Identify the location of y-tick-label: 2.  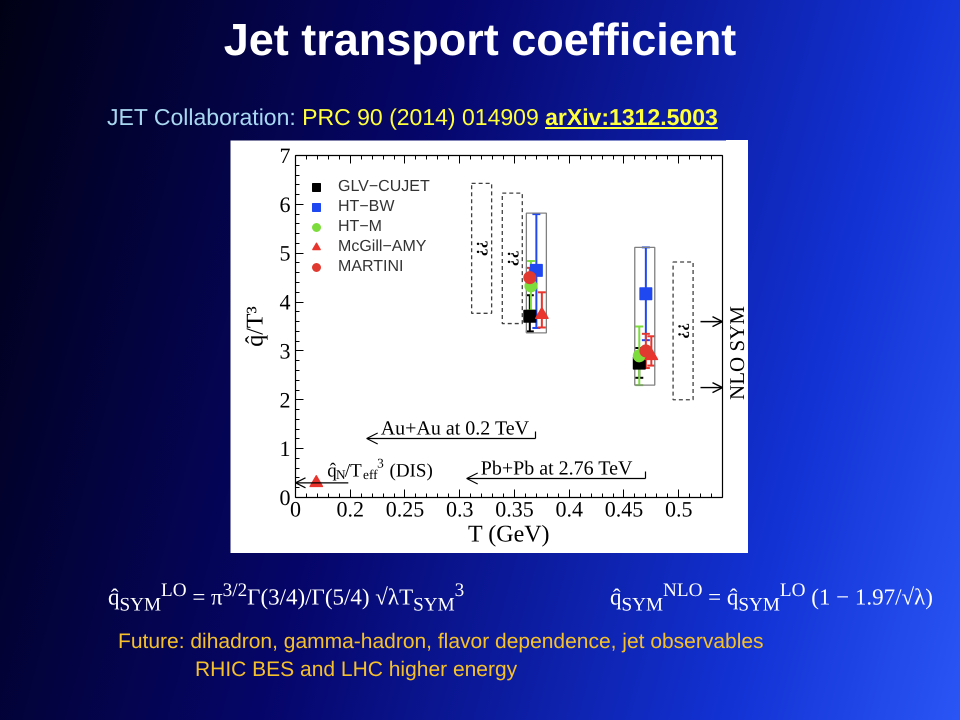
(285, 399).